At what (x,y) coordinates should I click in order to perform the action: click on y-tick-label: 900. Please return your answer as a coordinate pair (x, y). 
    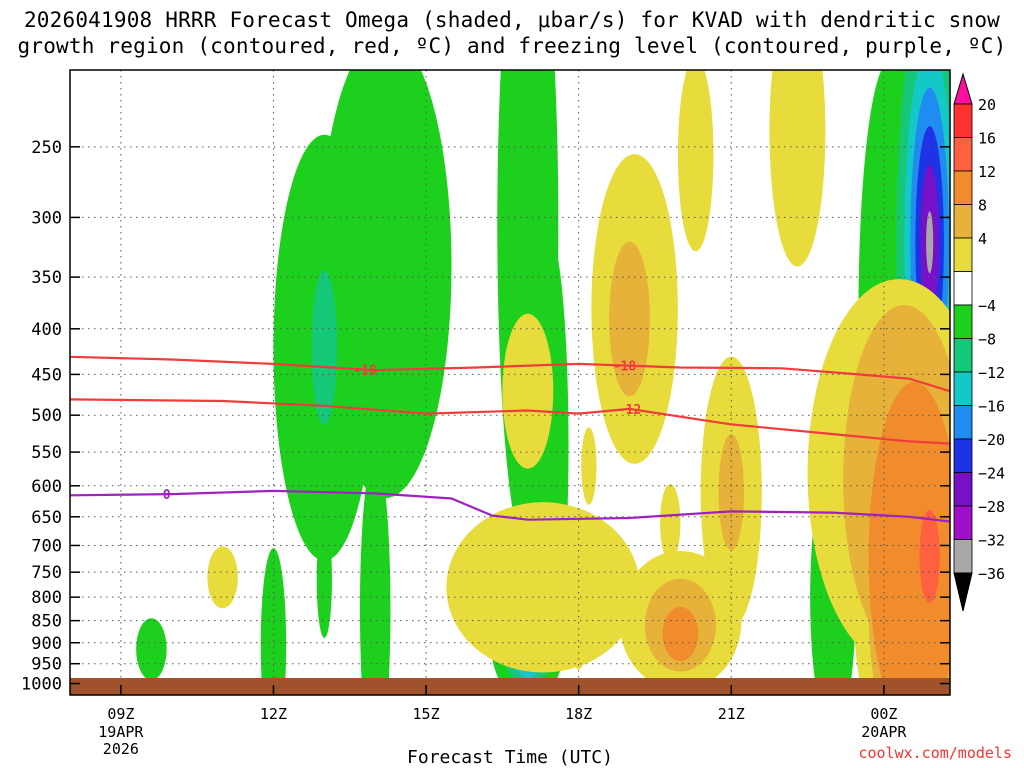
    Looking at the image, I should click on (46, 644).